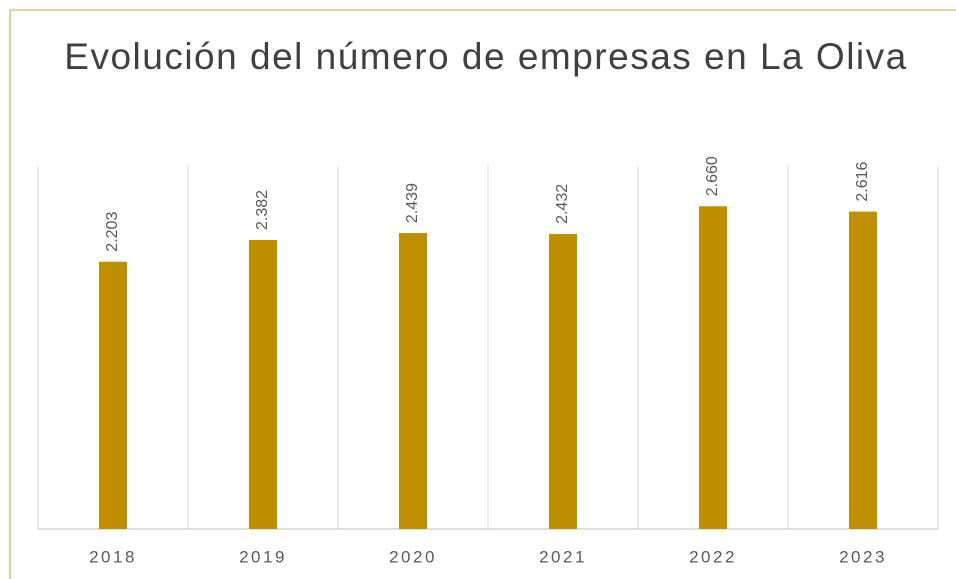 Image resolution: width=956 pixels, height=579 pixels. Describe the element at coordinates (562, 204) in the screenshot. I see `data-label: 2.432` at that location.